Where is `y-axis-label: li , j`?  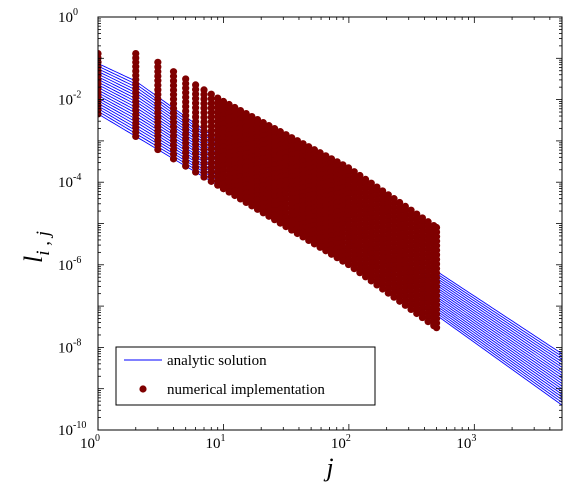 y-axis-label: li , j is located at coordinates (36, 247).